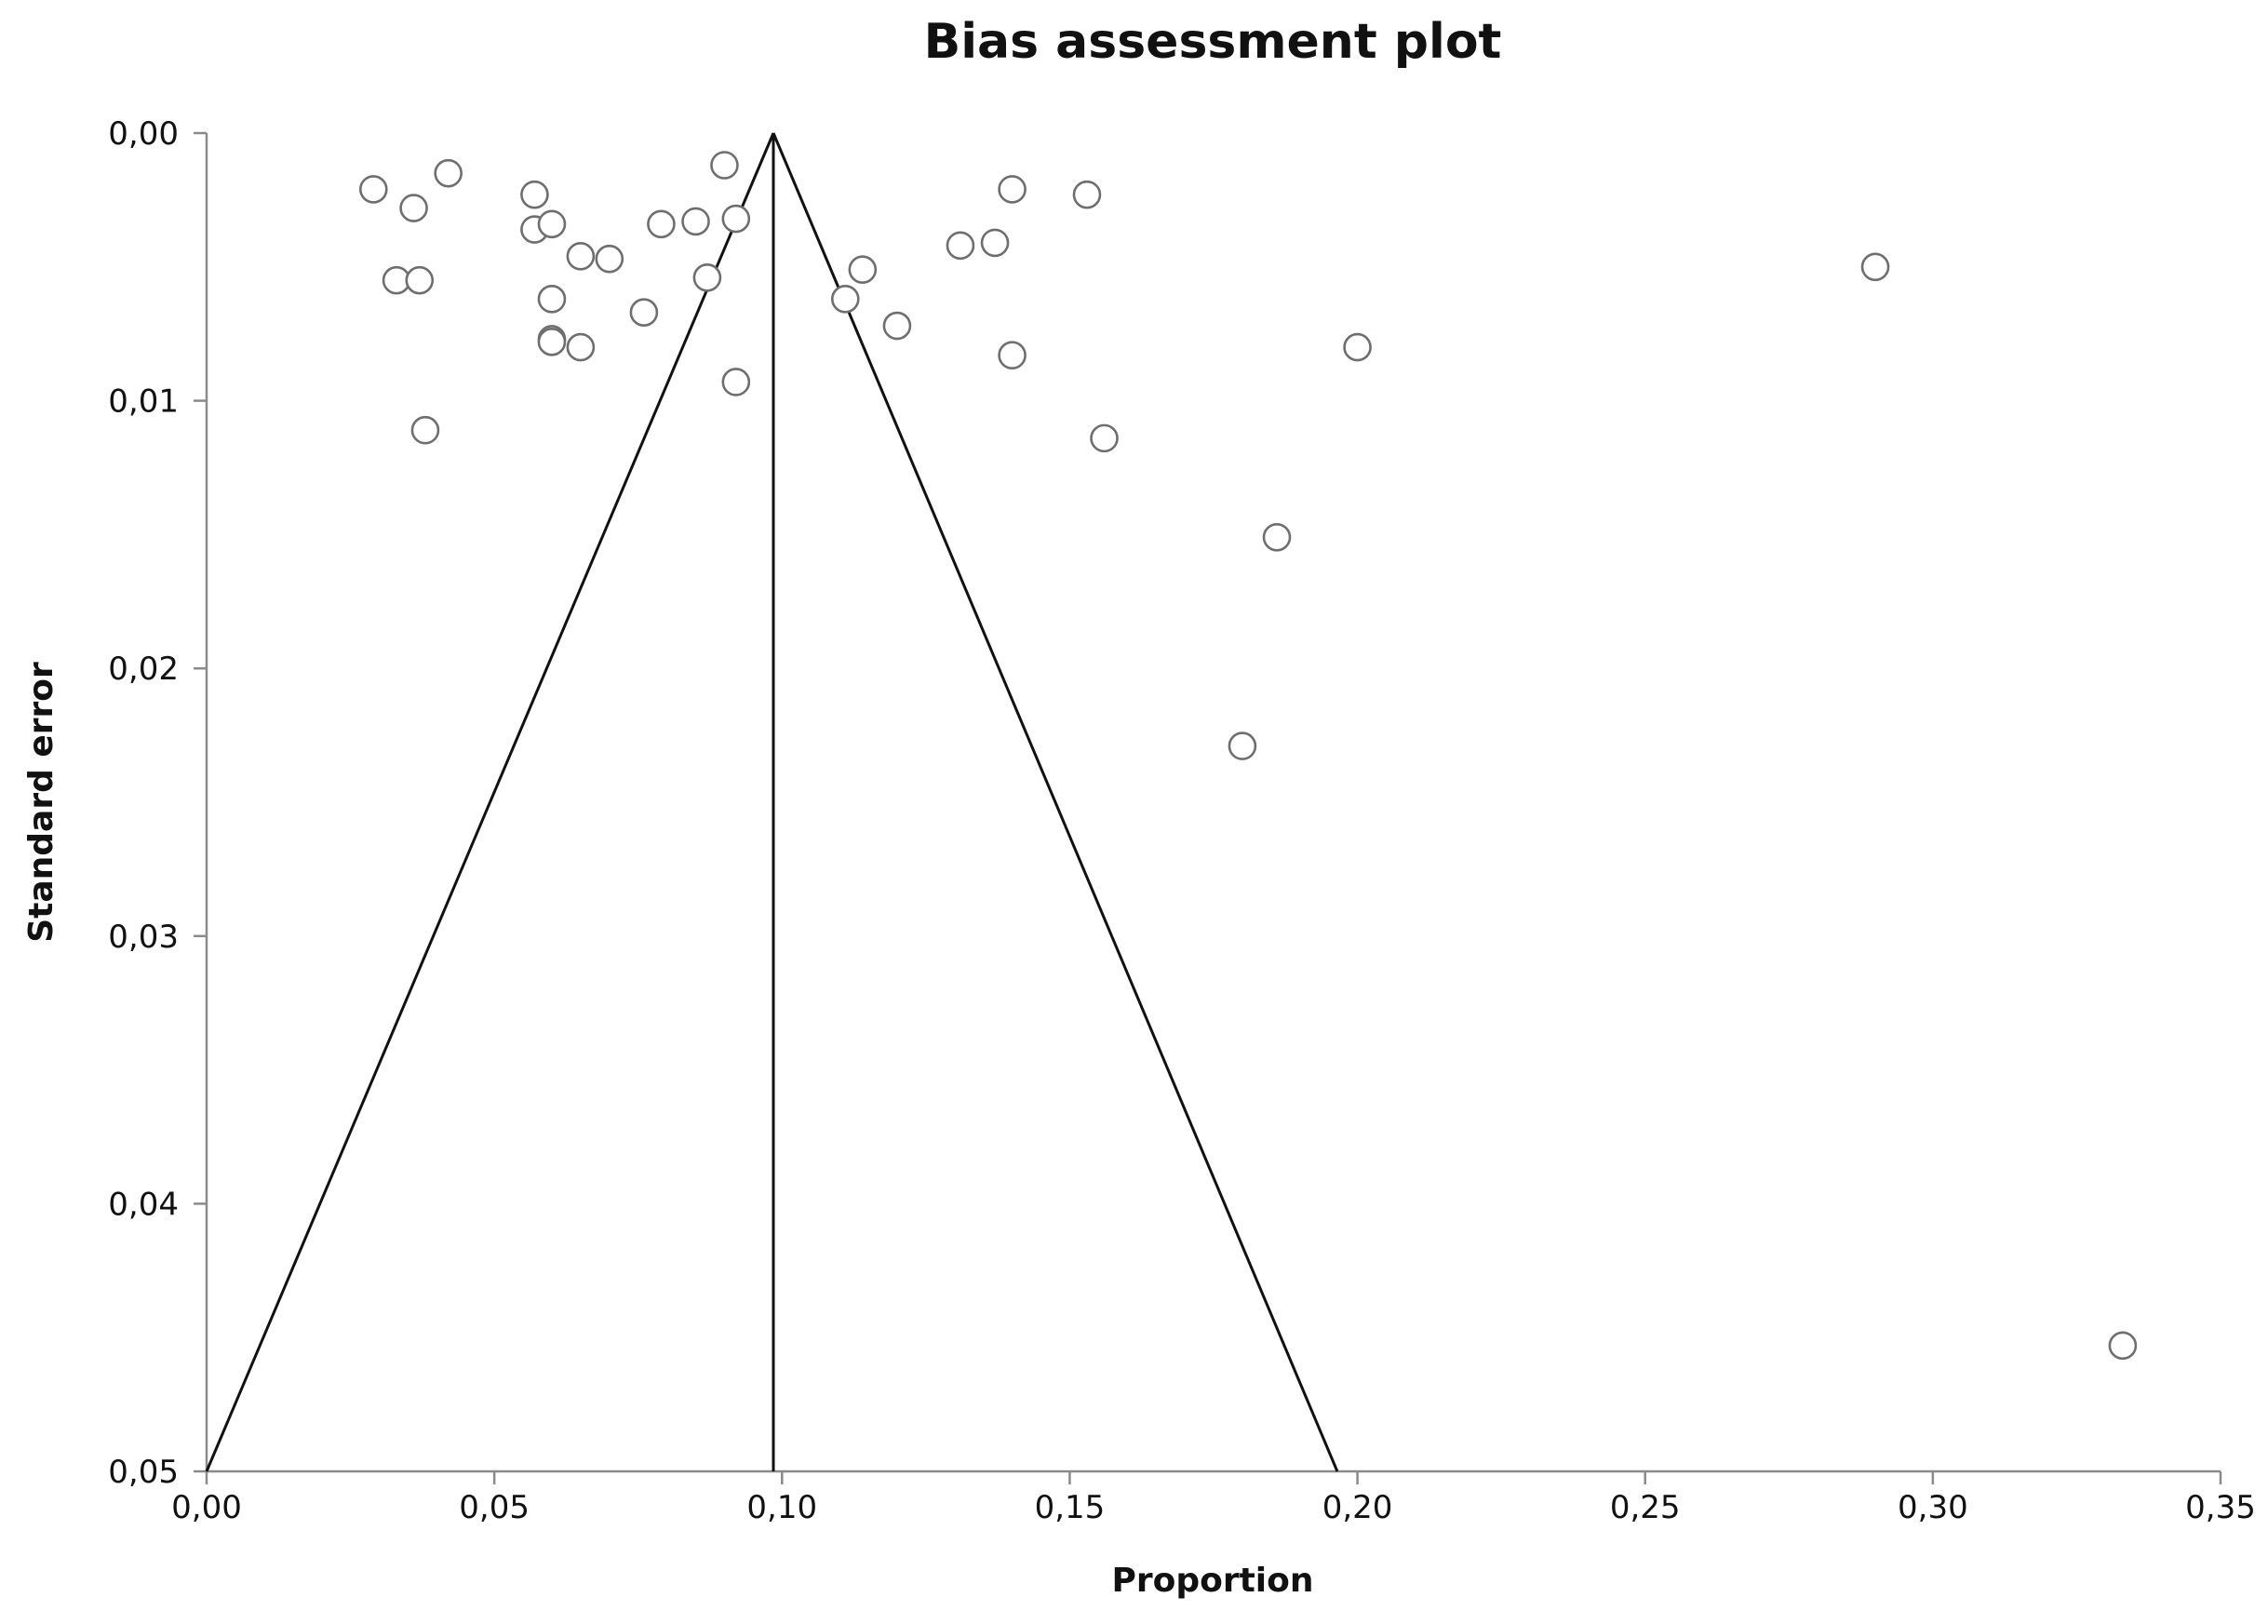 This screenshot has height=1624, width=2268. Describe the element at coordinates (2220, 1507) in the screenshot. I see `x-tick-label: 0,35` at that location.